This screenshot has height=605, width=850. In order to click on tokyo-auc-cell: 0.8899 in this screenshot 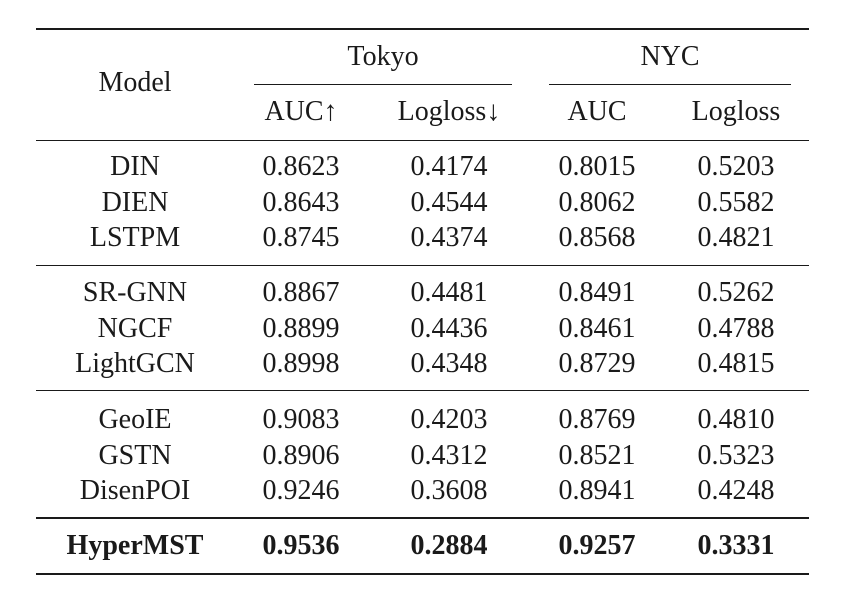, I will do `click(301, 328)`.